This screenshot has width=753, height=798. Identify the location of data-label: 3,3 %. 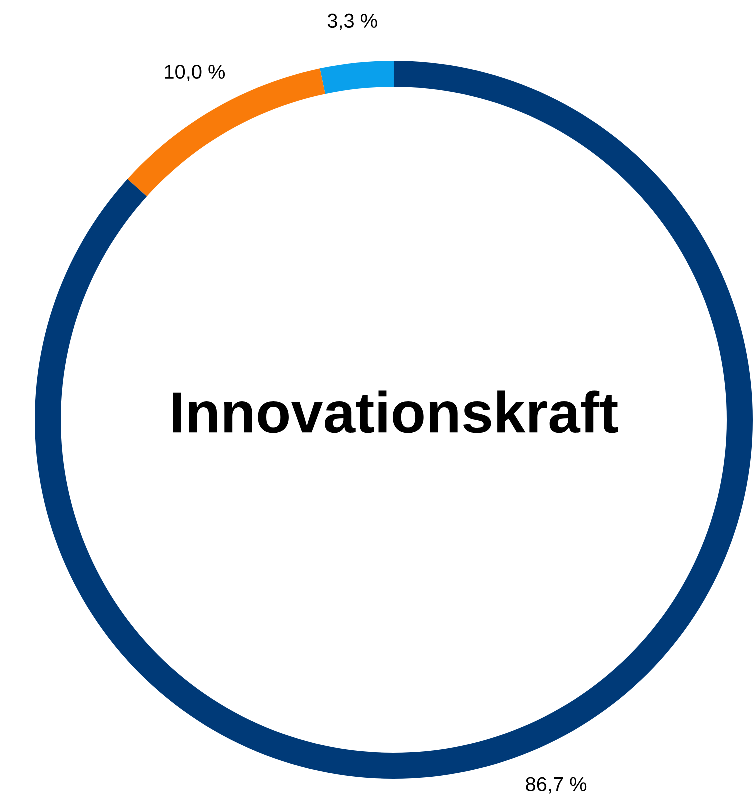
(353, 22).